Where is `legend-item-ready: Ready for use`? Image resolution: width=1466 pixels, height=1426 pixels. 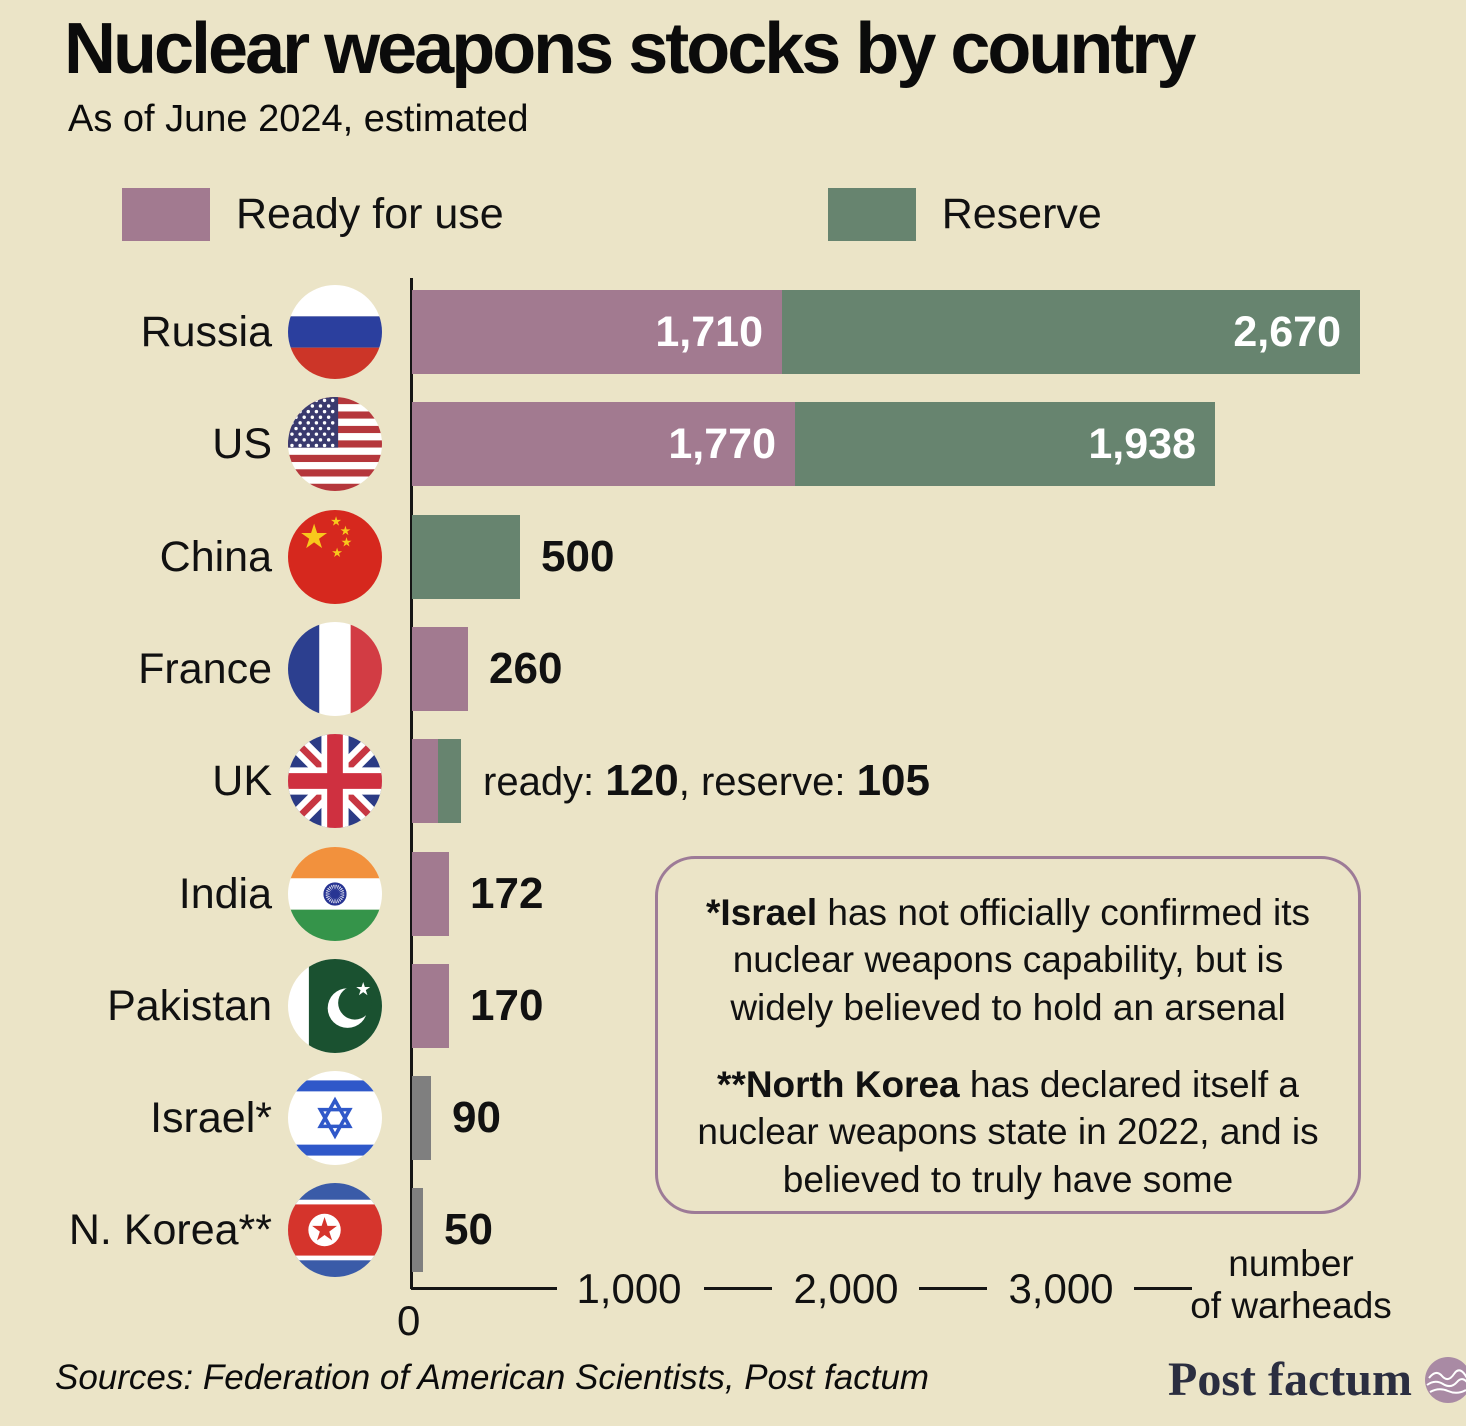
legend-item-ready: Ready for use is located at coordinates (313, 214).